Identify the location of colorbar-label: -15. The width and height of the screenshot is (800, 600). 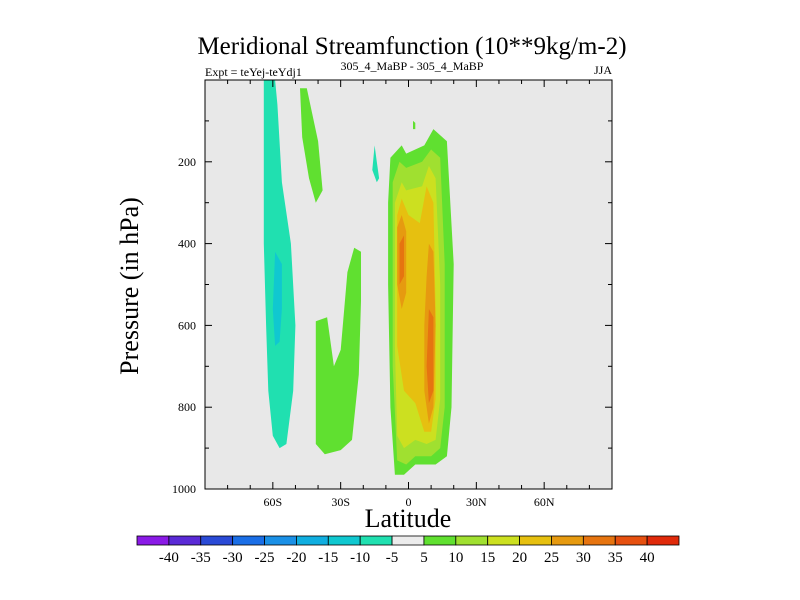
(328, 558).